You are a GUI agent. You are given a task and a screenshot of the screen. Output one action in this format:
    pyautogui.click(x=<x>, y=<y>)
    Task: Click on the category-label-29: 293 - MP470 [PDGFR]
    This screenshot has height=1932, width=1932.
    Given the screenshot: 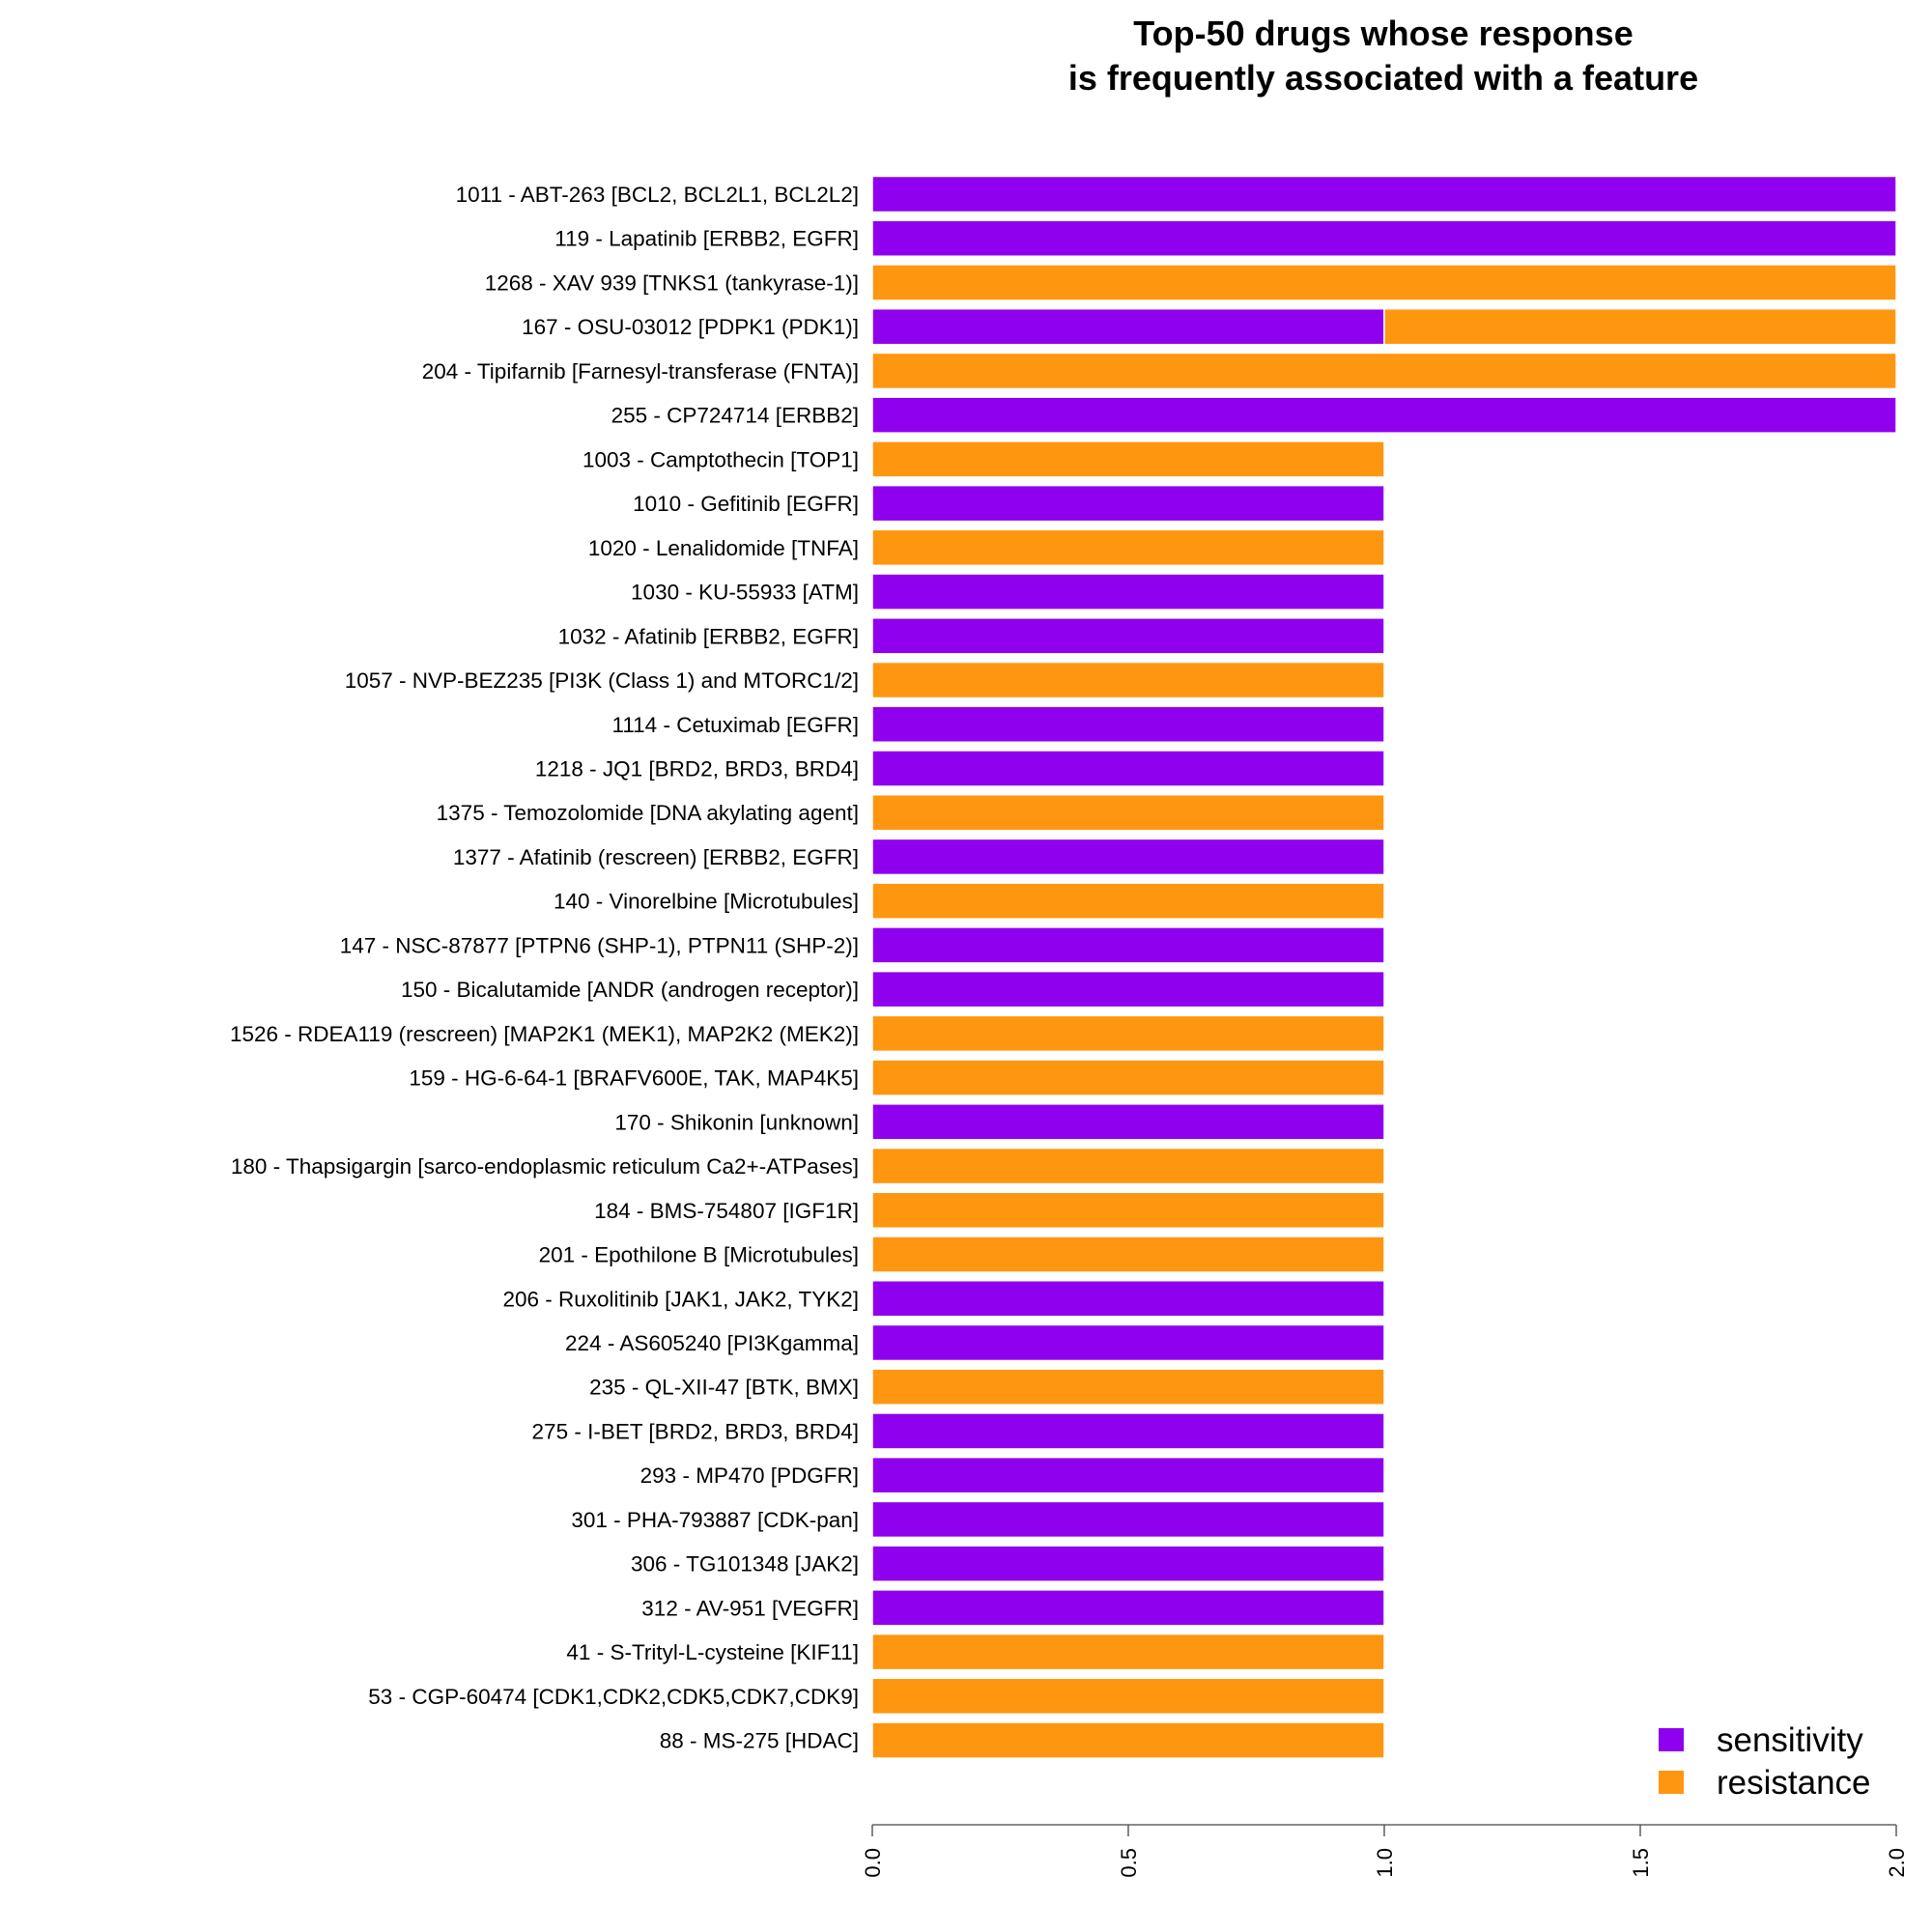 What is the action you would take?
    pyautogui.click(x=749, y=1475)
    